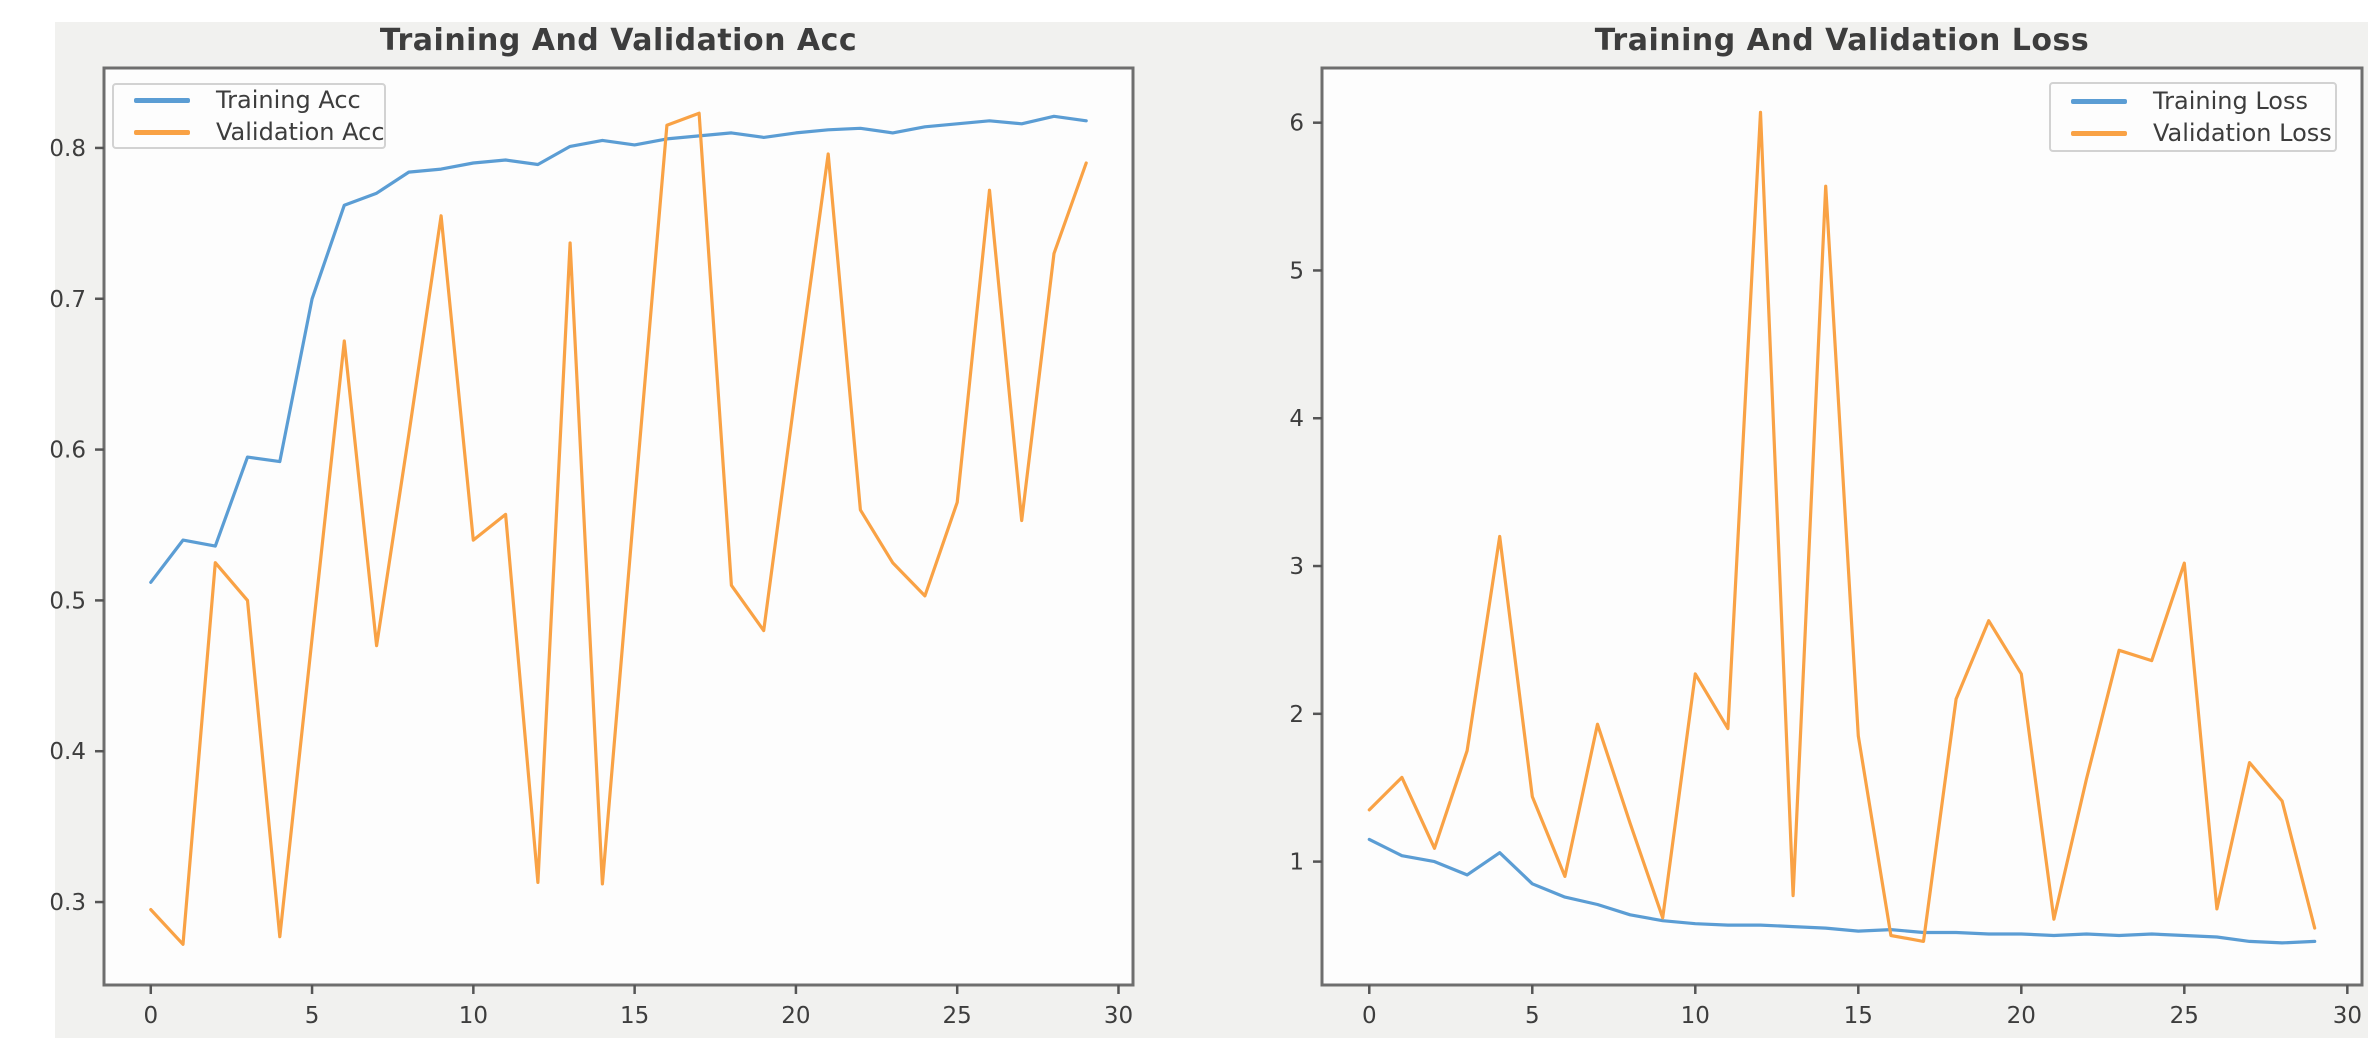 The image size is (2376, 1050). Describe the element at coordinates (1296, 715) in the screenshot. I see `y-tick-label: 2` at that location.